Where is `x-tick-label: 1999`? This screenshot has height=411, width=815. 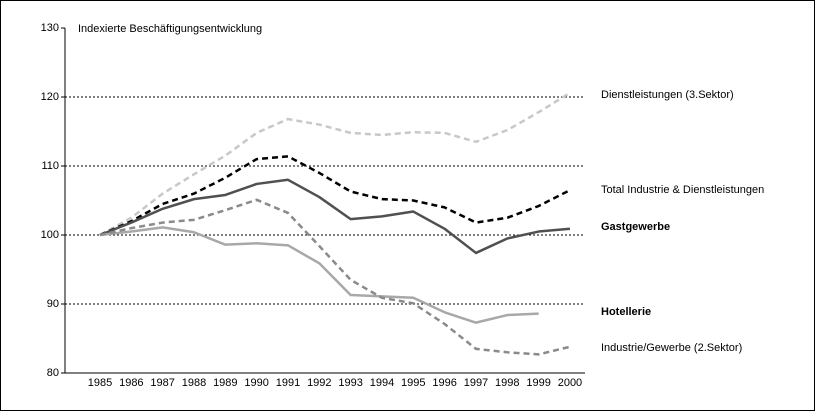
x-tick-label: 1999 is located at coordinates (538, 383).